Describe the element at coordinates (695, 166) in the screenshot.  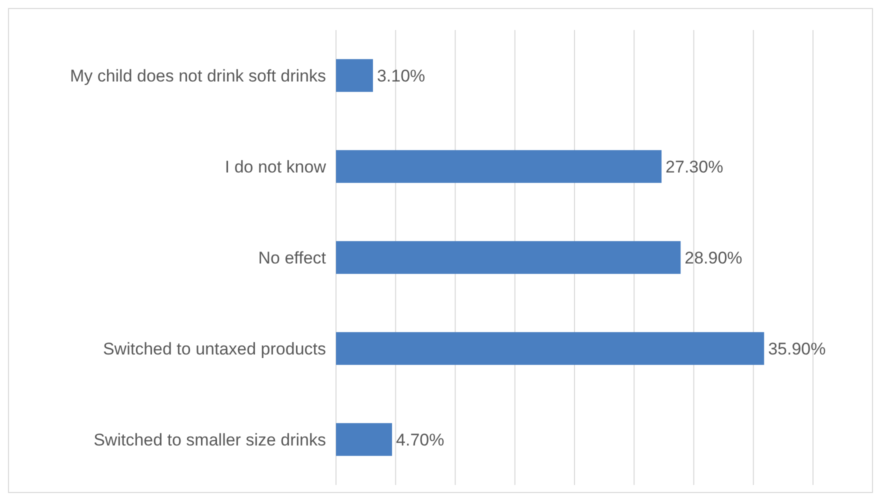
I see `data-label: 27.30%` at that location.